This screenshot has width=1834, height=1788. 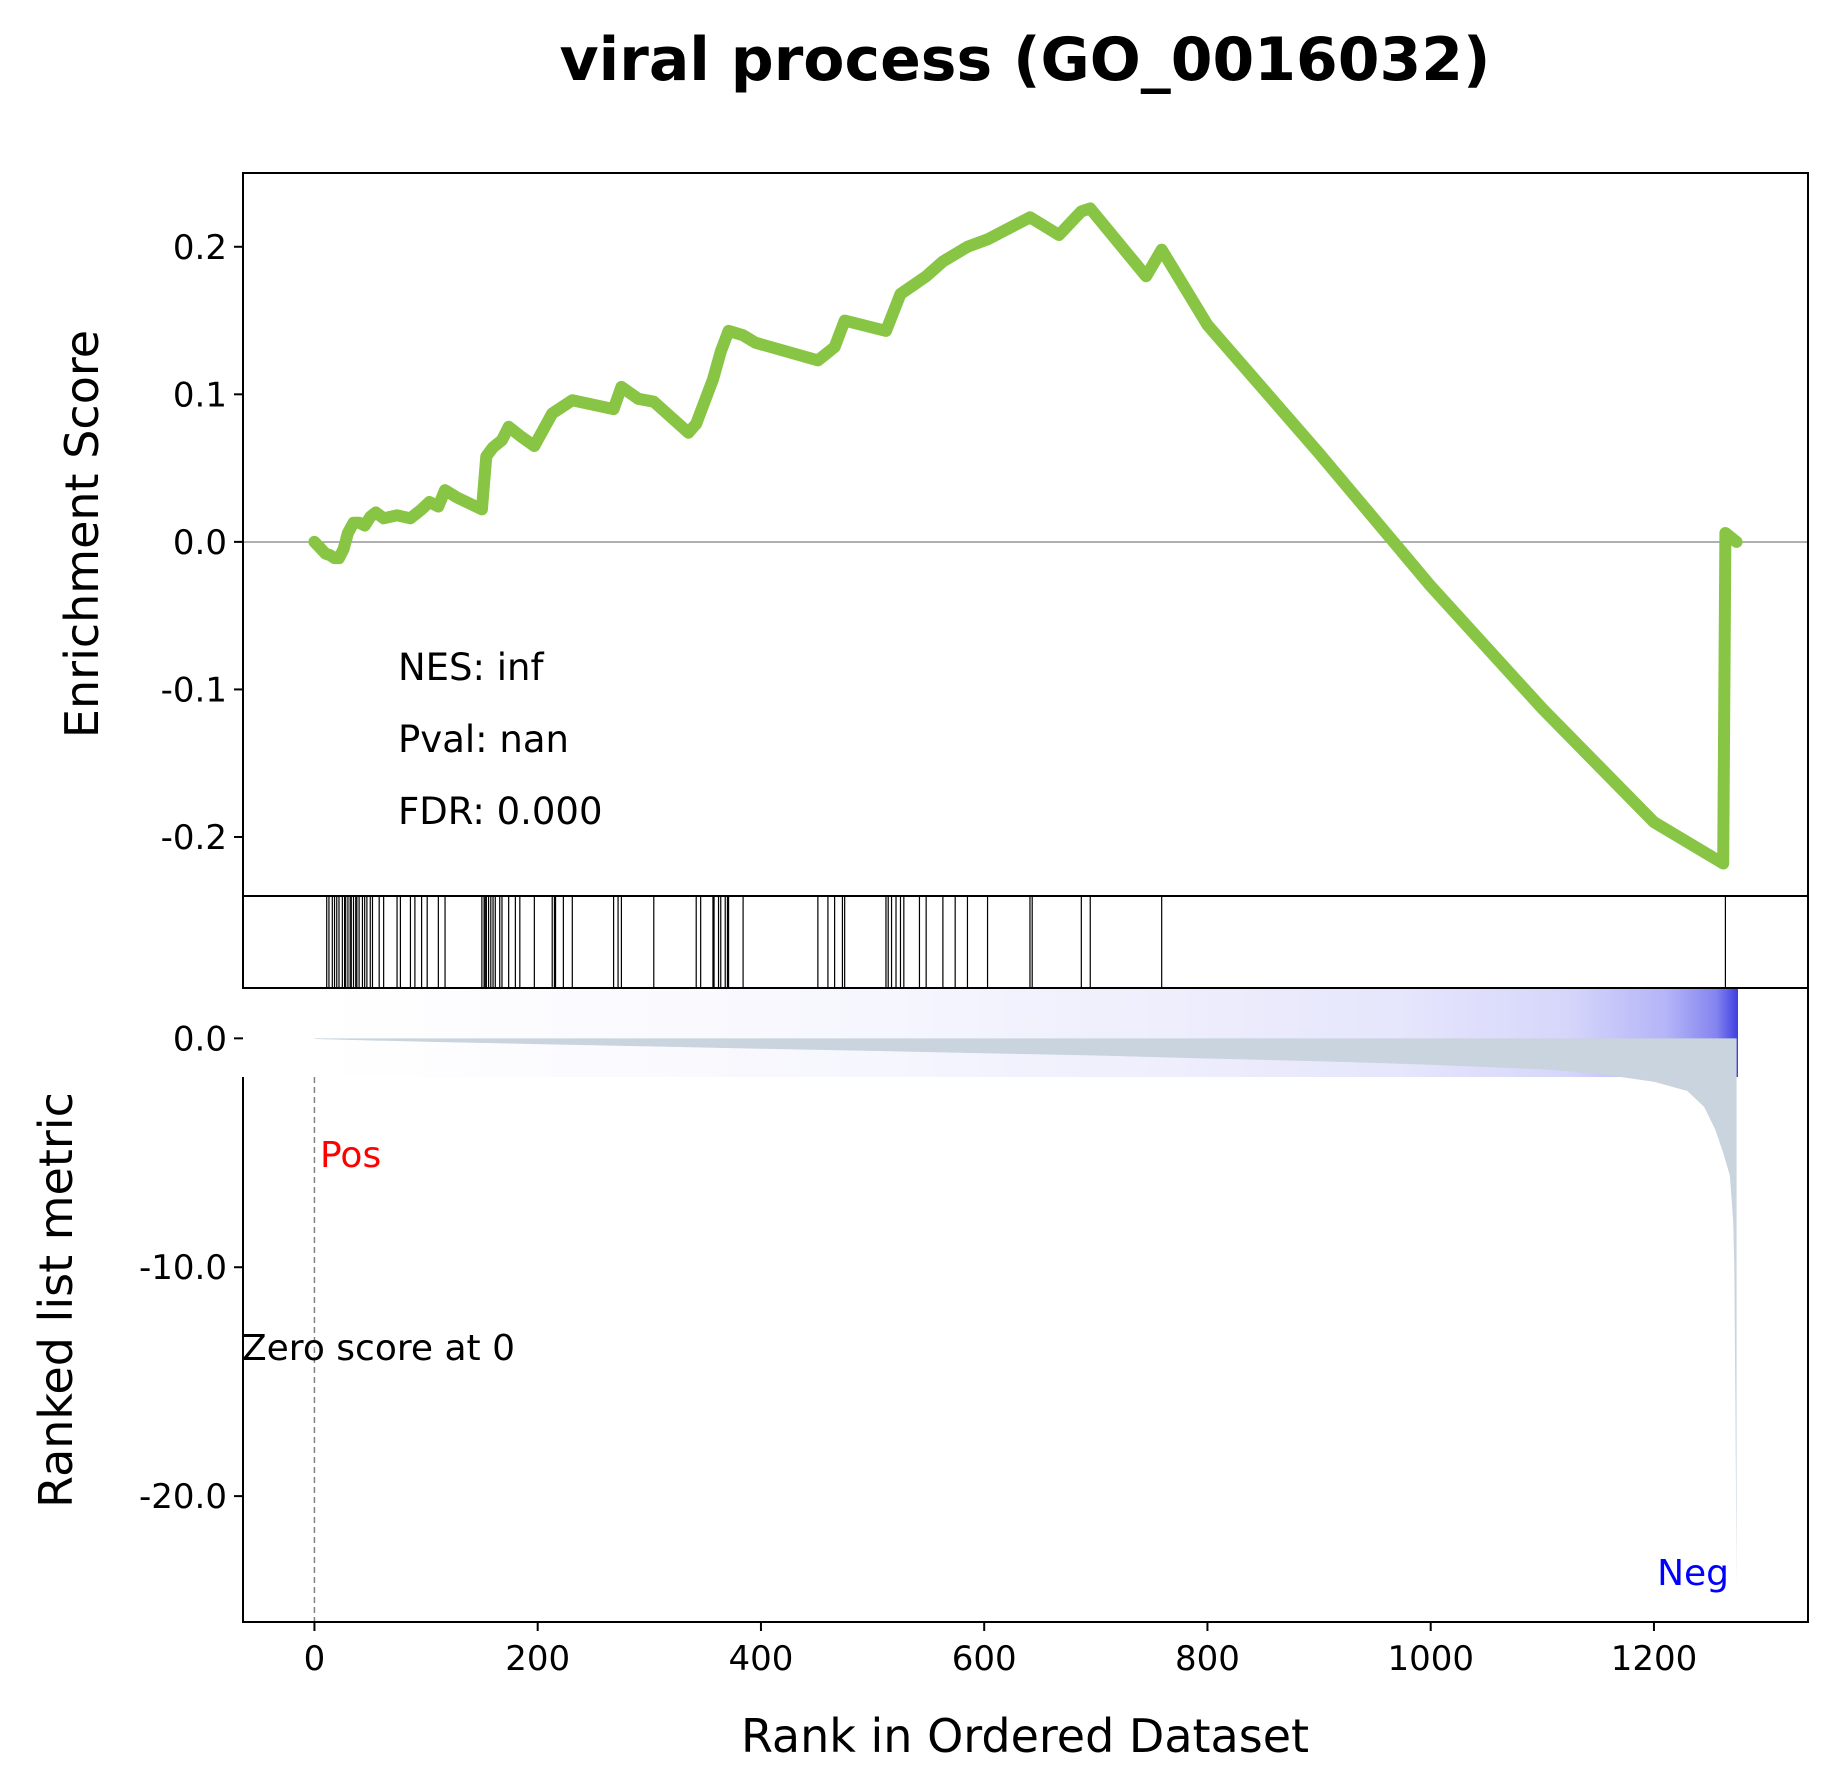 I want to click on es-y-tick-label: 0.1, so click(x=200, y=395).